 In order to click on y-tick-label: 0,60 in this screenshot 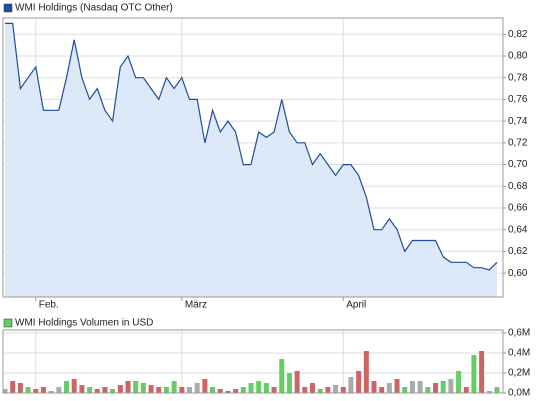, I will do `click(518, 273)`.